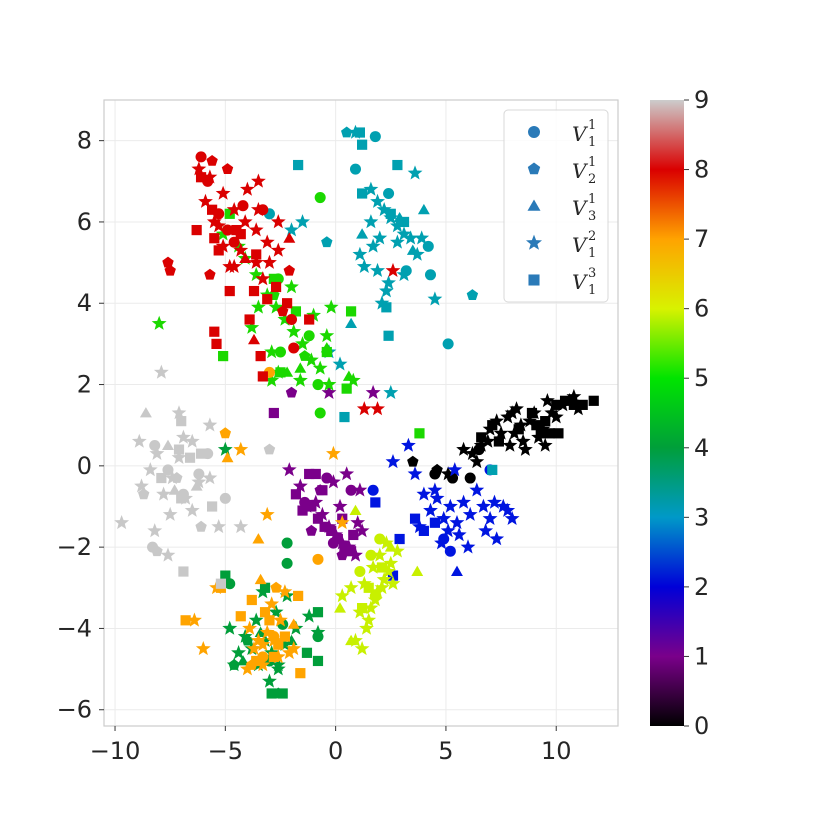 Image resolution: width=830 pixels, height=830 pixels. Describe the element at coordinates (592, 290) in the screenshot. I see `legend-label-subscript: 1` at that location.